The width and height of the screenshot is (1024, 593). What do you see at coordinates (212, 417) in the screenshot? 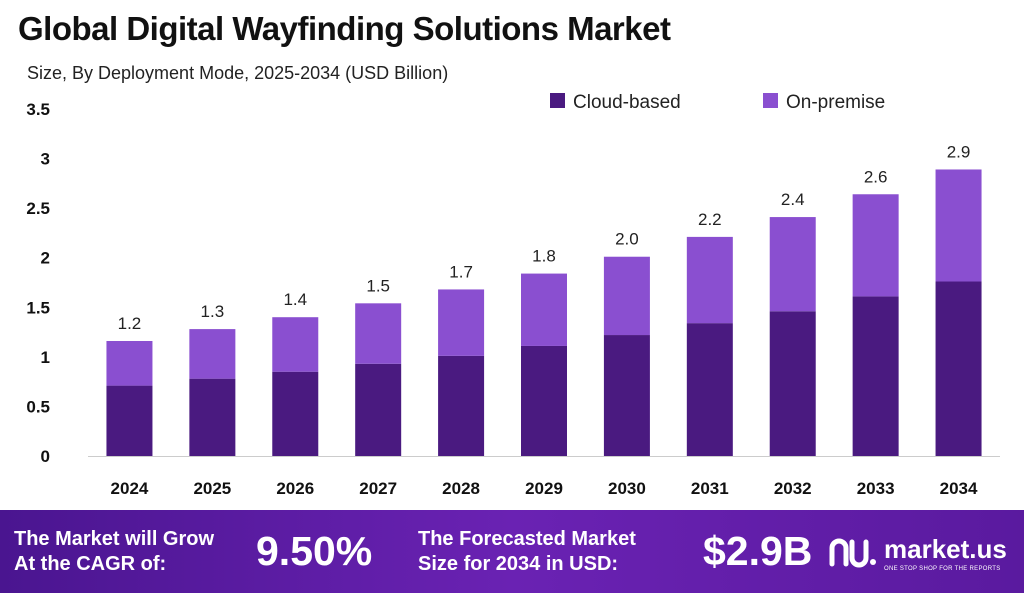
I see `bar-cloud-based-2025` at bounding box center [212, 417].